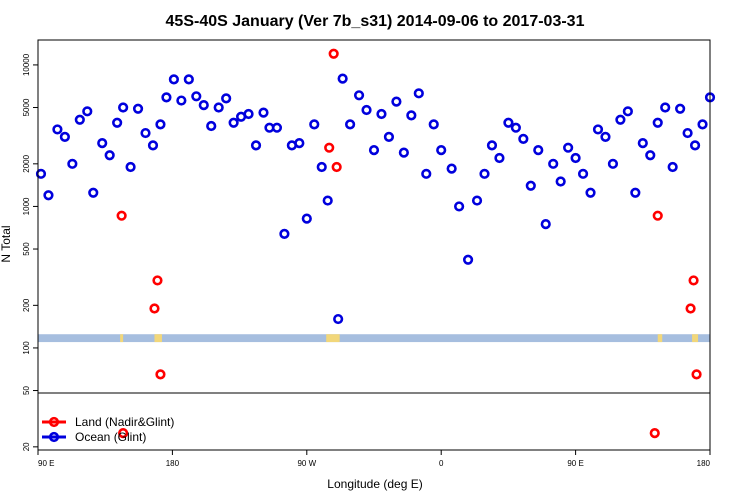  I want to click on legend-land-marker, so click(54, 422).